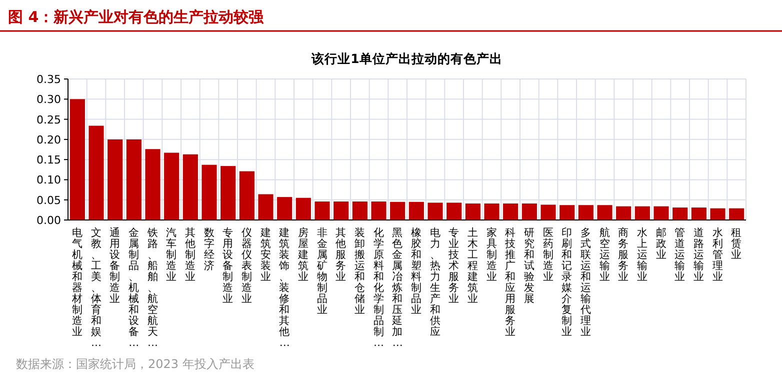 This screenshot has height=379, width=782. What do you see at coordinates (135, 364) in the screenshot?
I see `source-note: 数据来源：国家统计局，2023 年投入产出表` at bounding box center [135, 364].